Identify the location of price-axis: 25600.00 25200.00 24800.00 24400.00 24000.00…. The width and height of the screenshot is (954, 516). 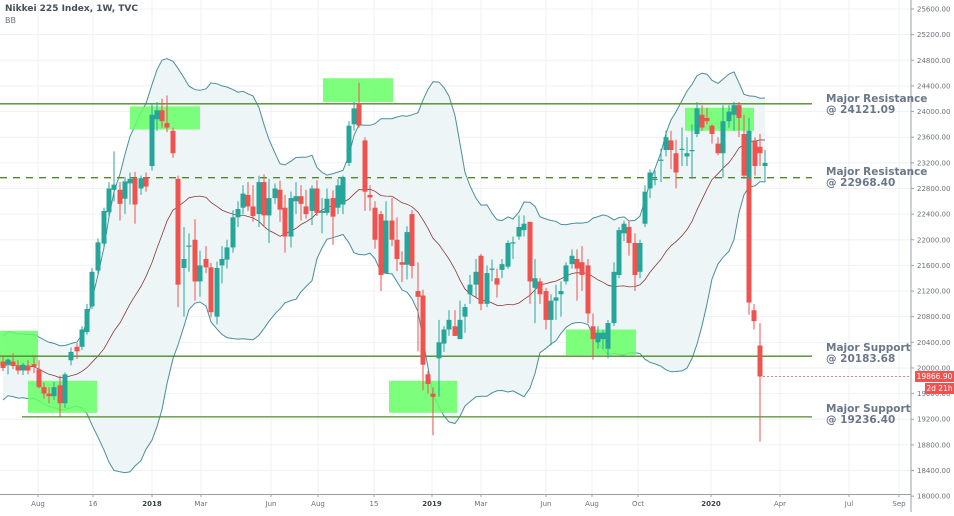
(932, 256).